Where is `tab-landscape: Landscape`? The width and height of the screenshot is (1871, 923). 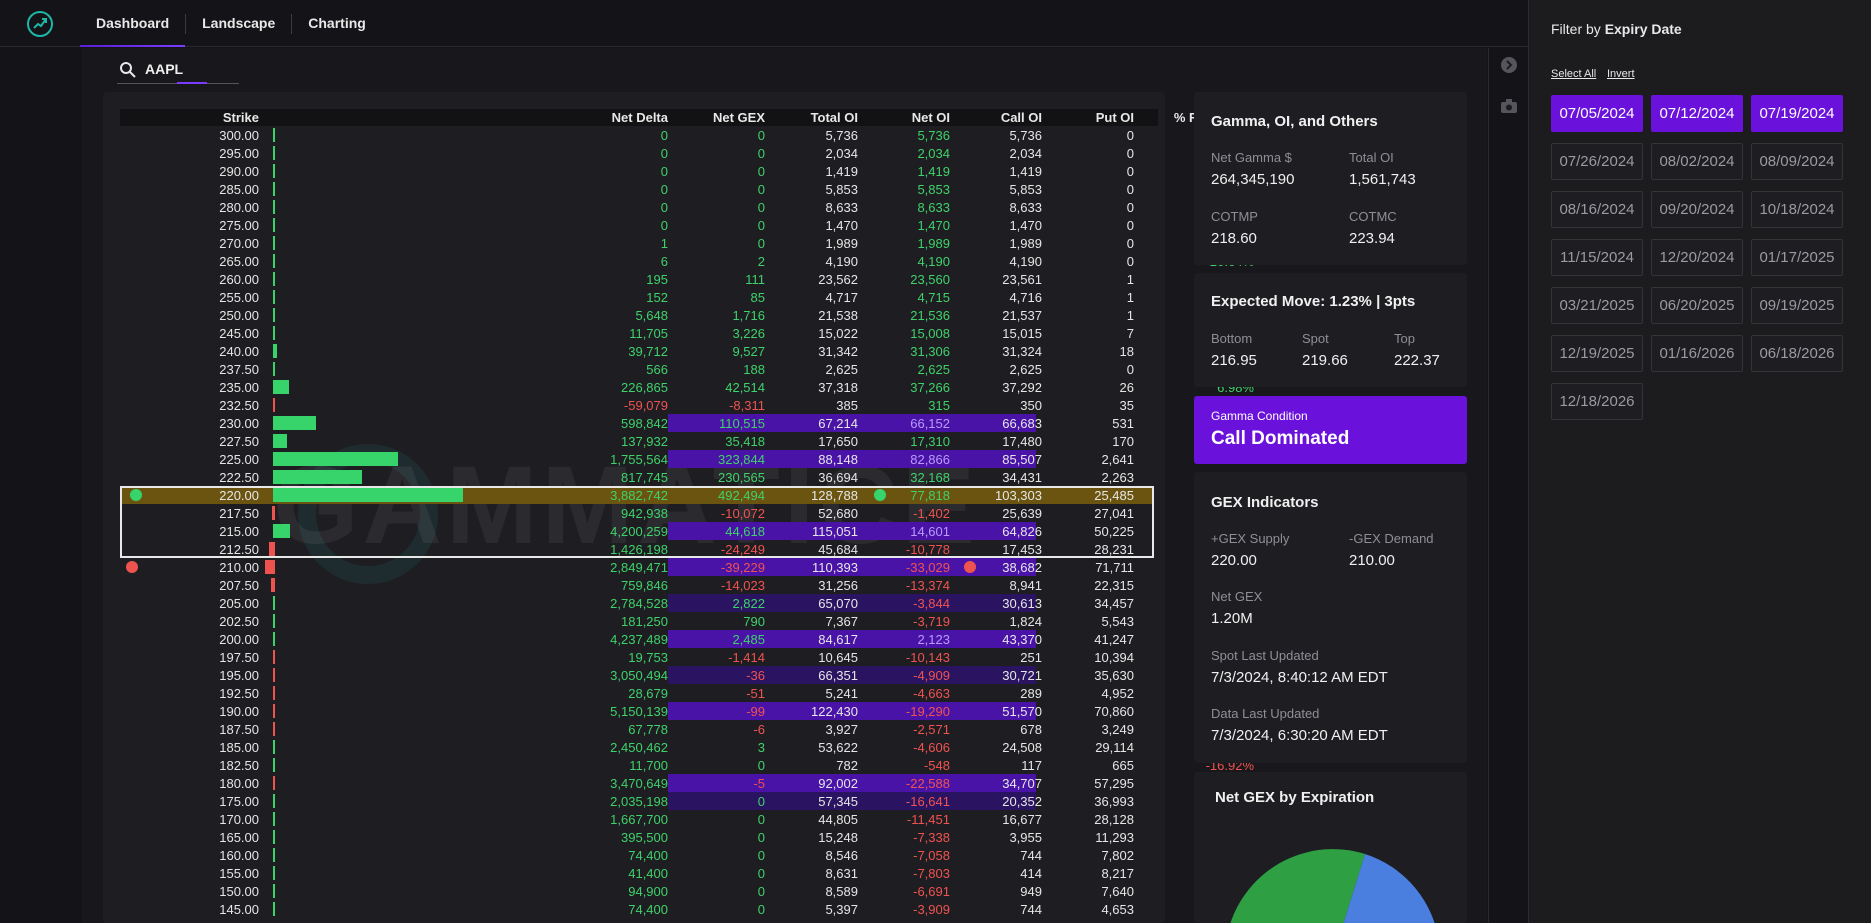 tab-landscape: Landscape is located at coordinates (239, 23).